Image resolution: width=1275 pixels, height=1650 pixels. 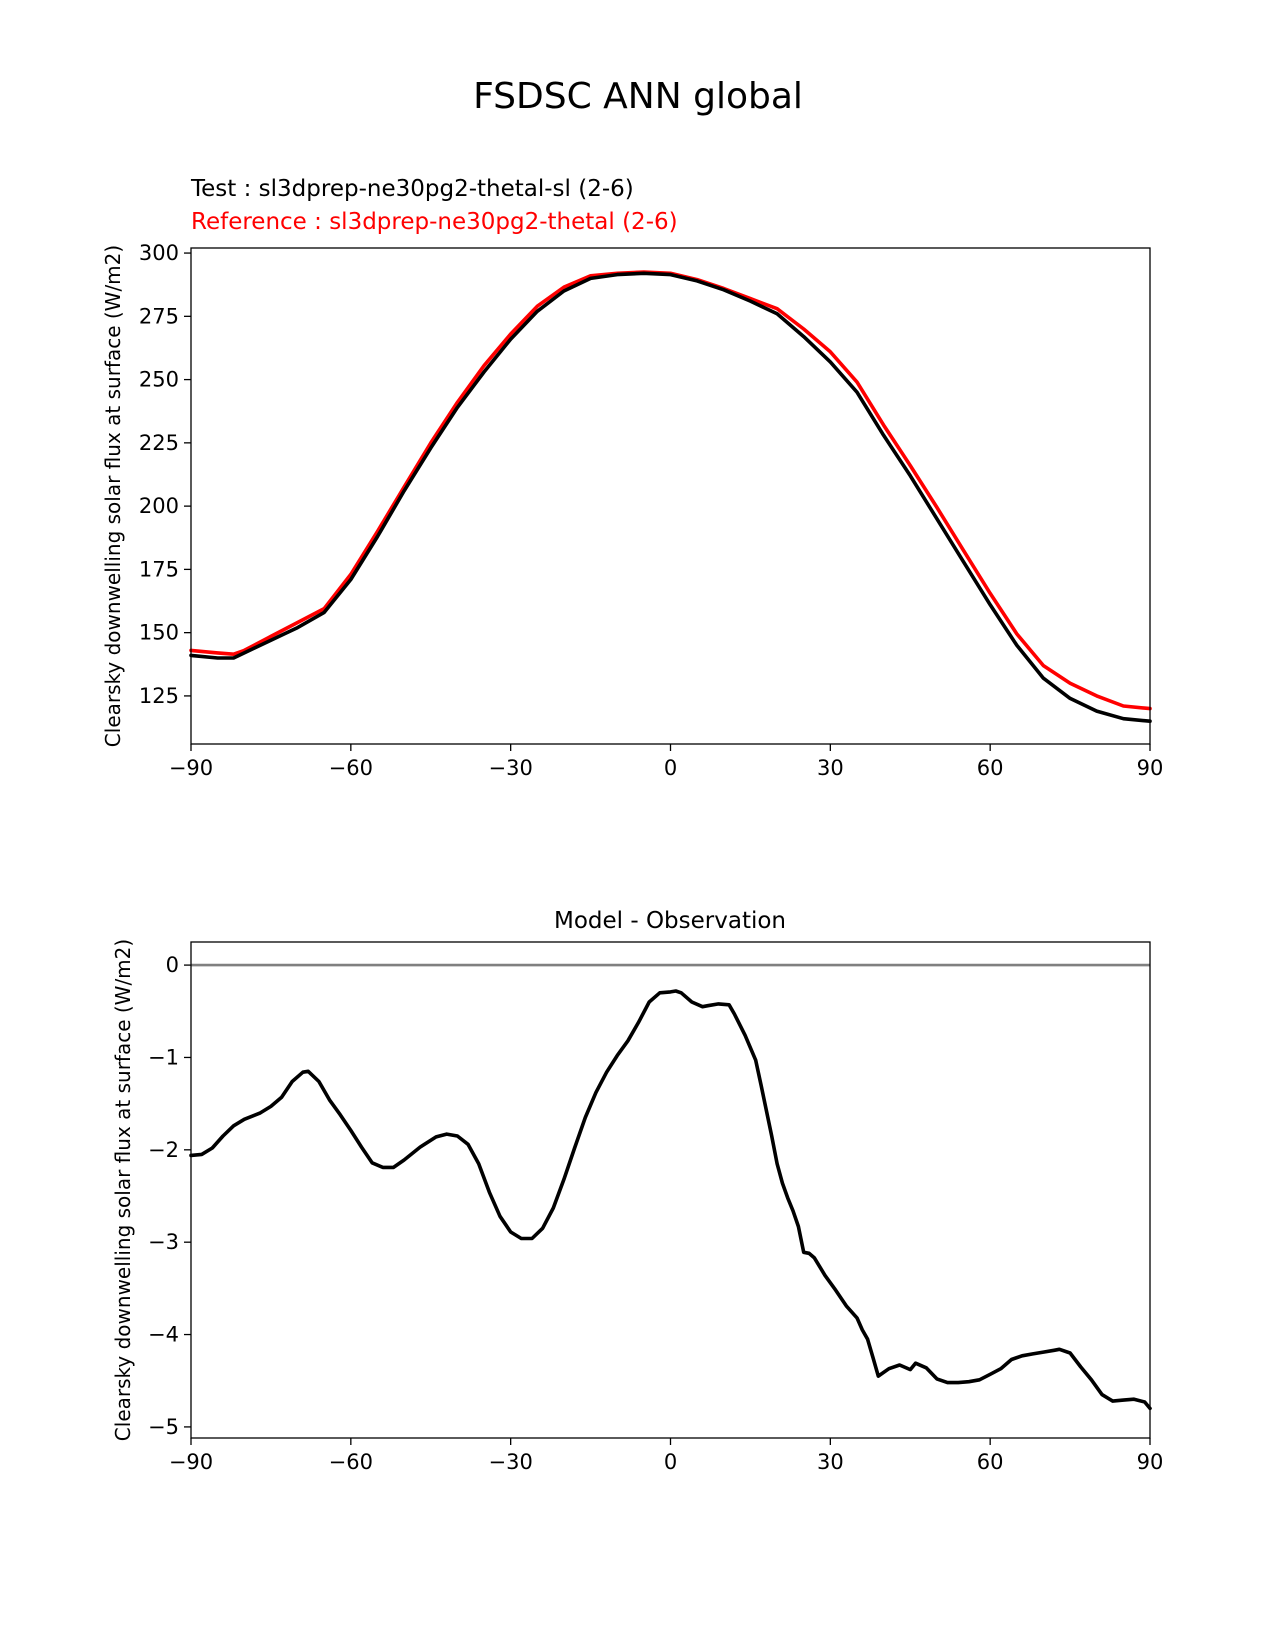 What do you see at coordinates (351, 768) in the screenshot?
I see `top-x-tick-label: −60` at bounding box center [351, 768].